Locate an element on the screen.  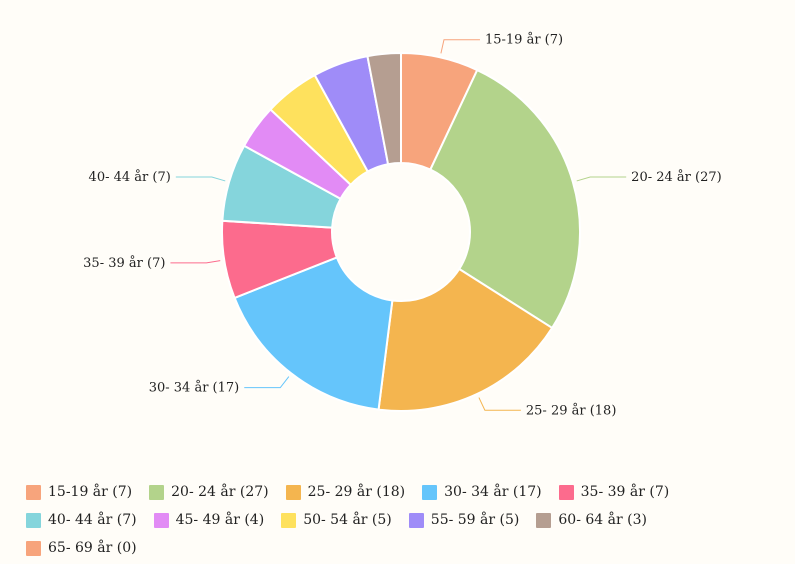
slice-label: 20- 24 år (27) is located at coordinates (676, 177).